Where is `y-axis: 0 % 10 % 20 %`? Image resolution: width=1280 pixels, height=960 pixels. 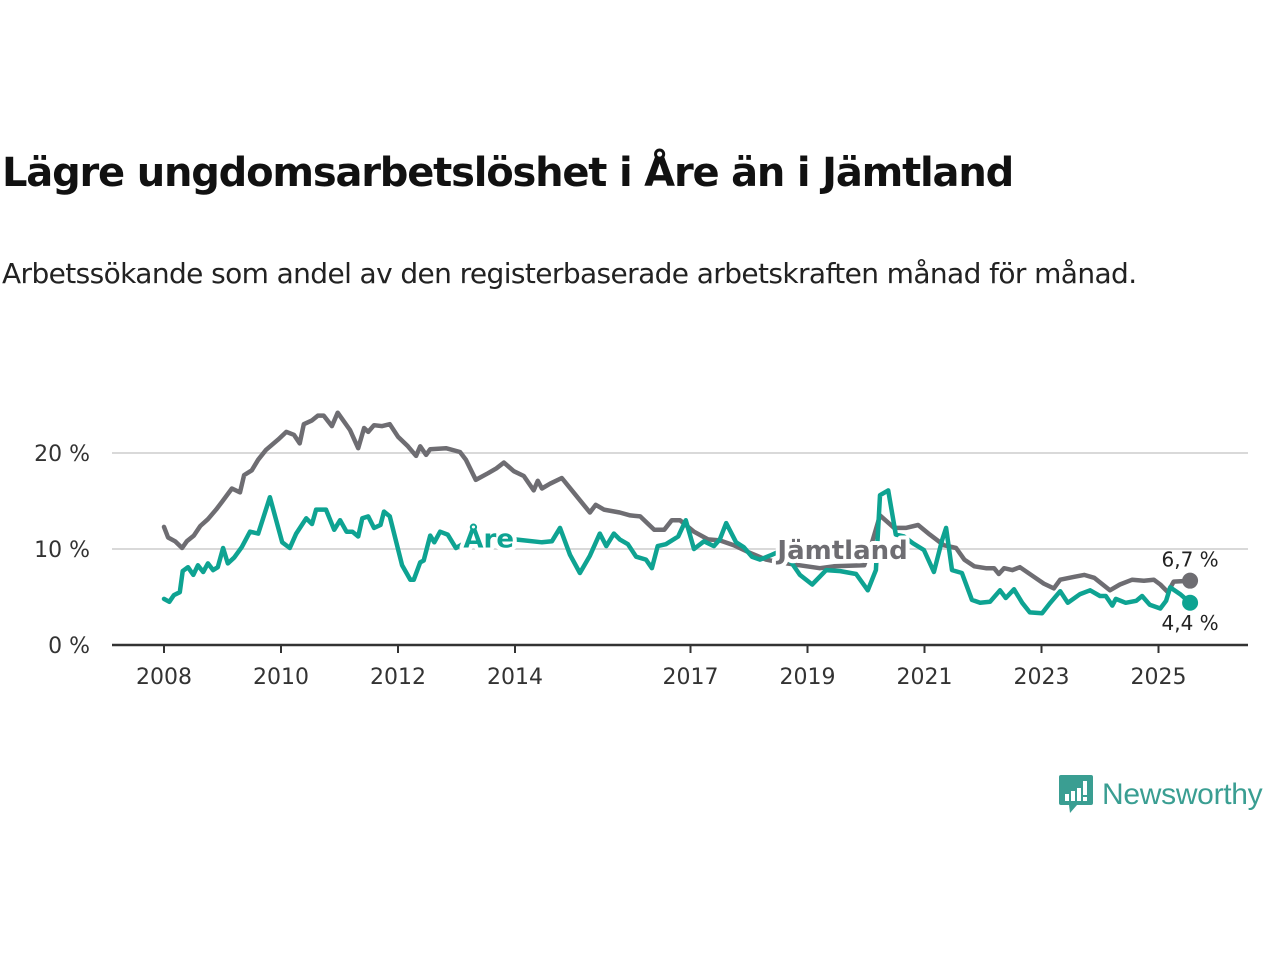 y-axis: 0 % 10 % 20 % is located at coordinates (62, 550).